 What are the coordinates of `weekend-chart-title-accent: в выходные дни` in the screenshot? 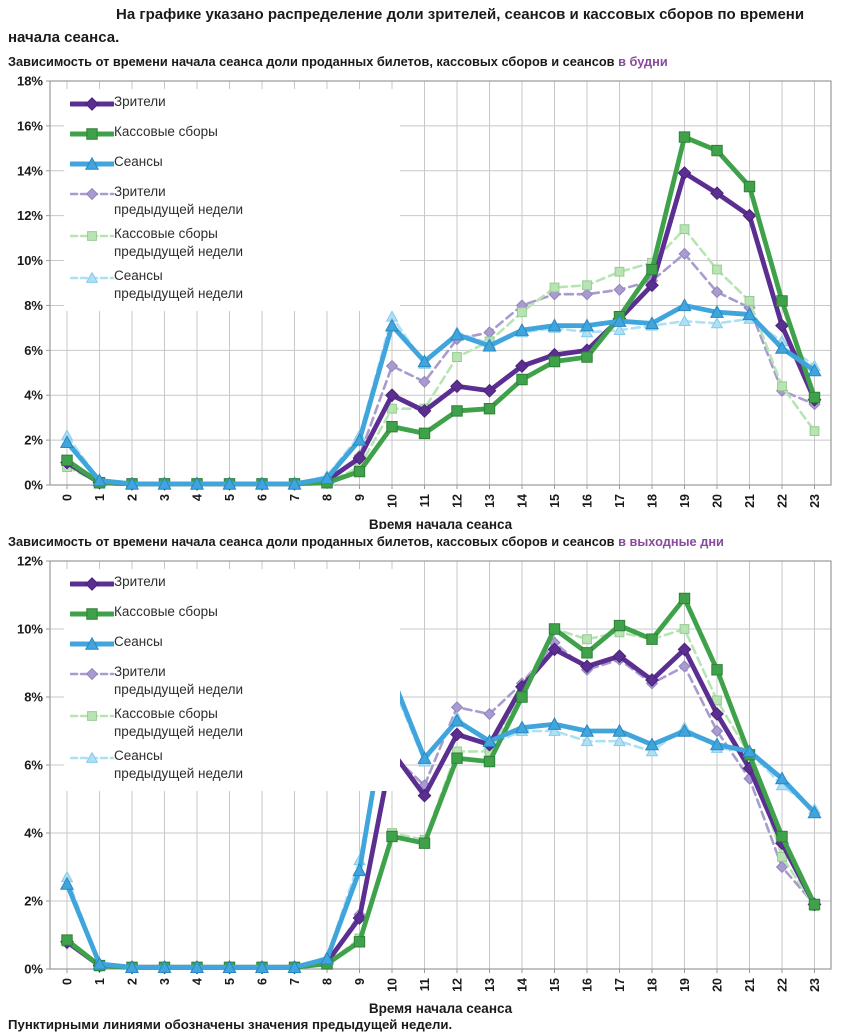 It's located at (671, 541).